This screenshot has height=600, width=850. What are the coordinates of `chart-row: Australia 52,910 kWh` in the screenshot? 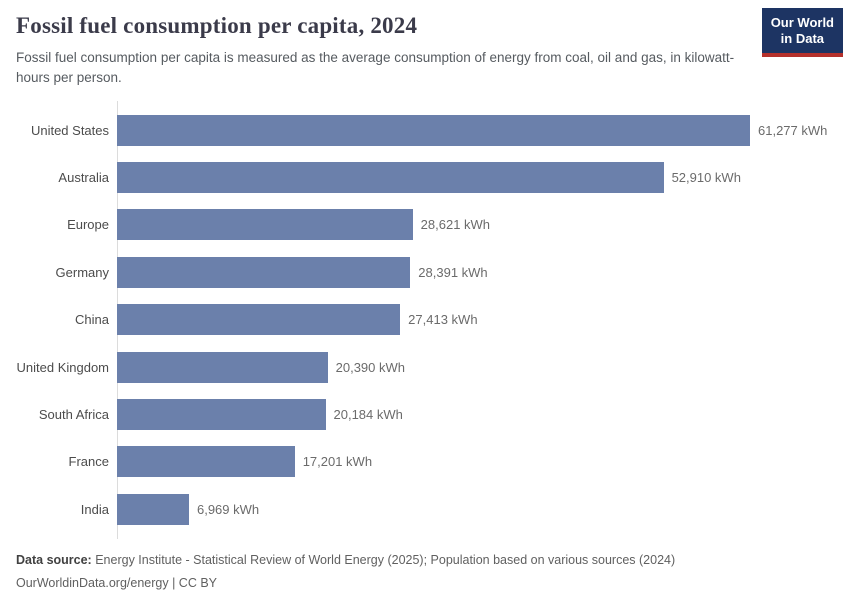 It's located at (425, 177).